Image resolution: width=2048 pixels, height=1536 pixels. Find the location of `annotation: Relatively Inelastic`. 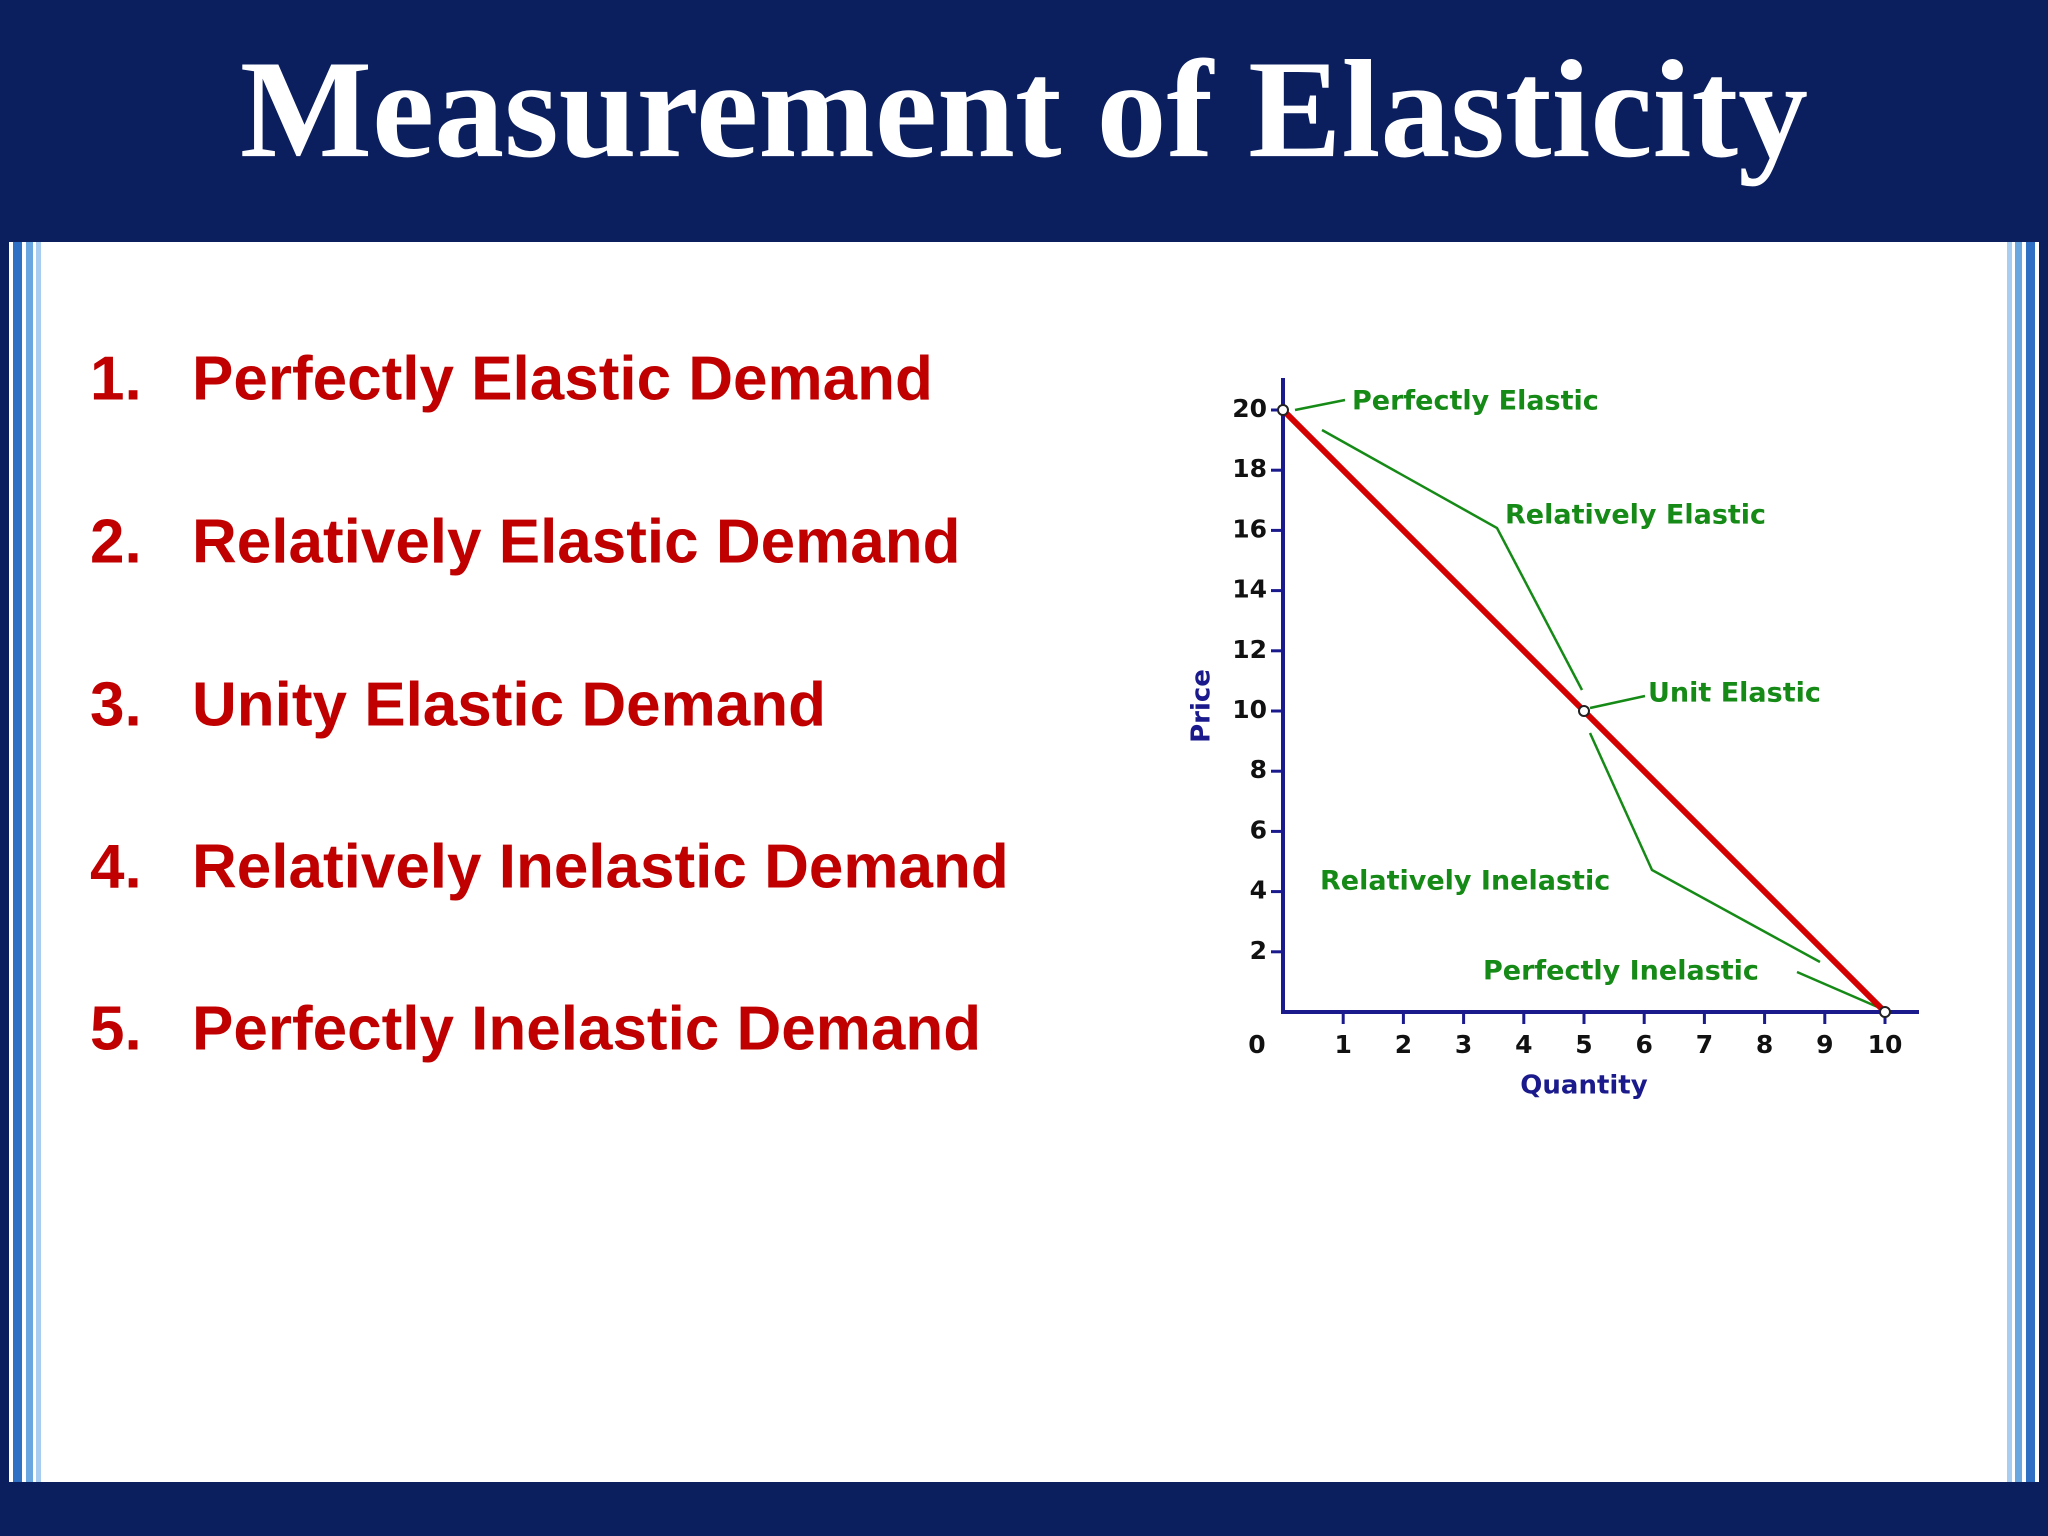

annotation: Relatively Inelastic is located at coordinates (1465, 881).